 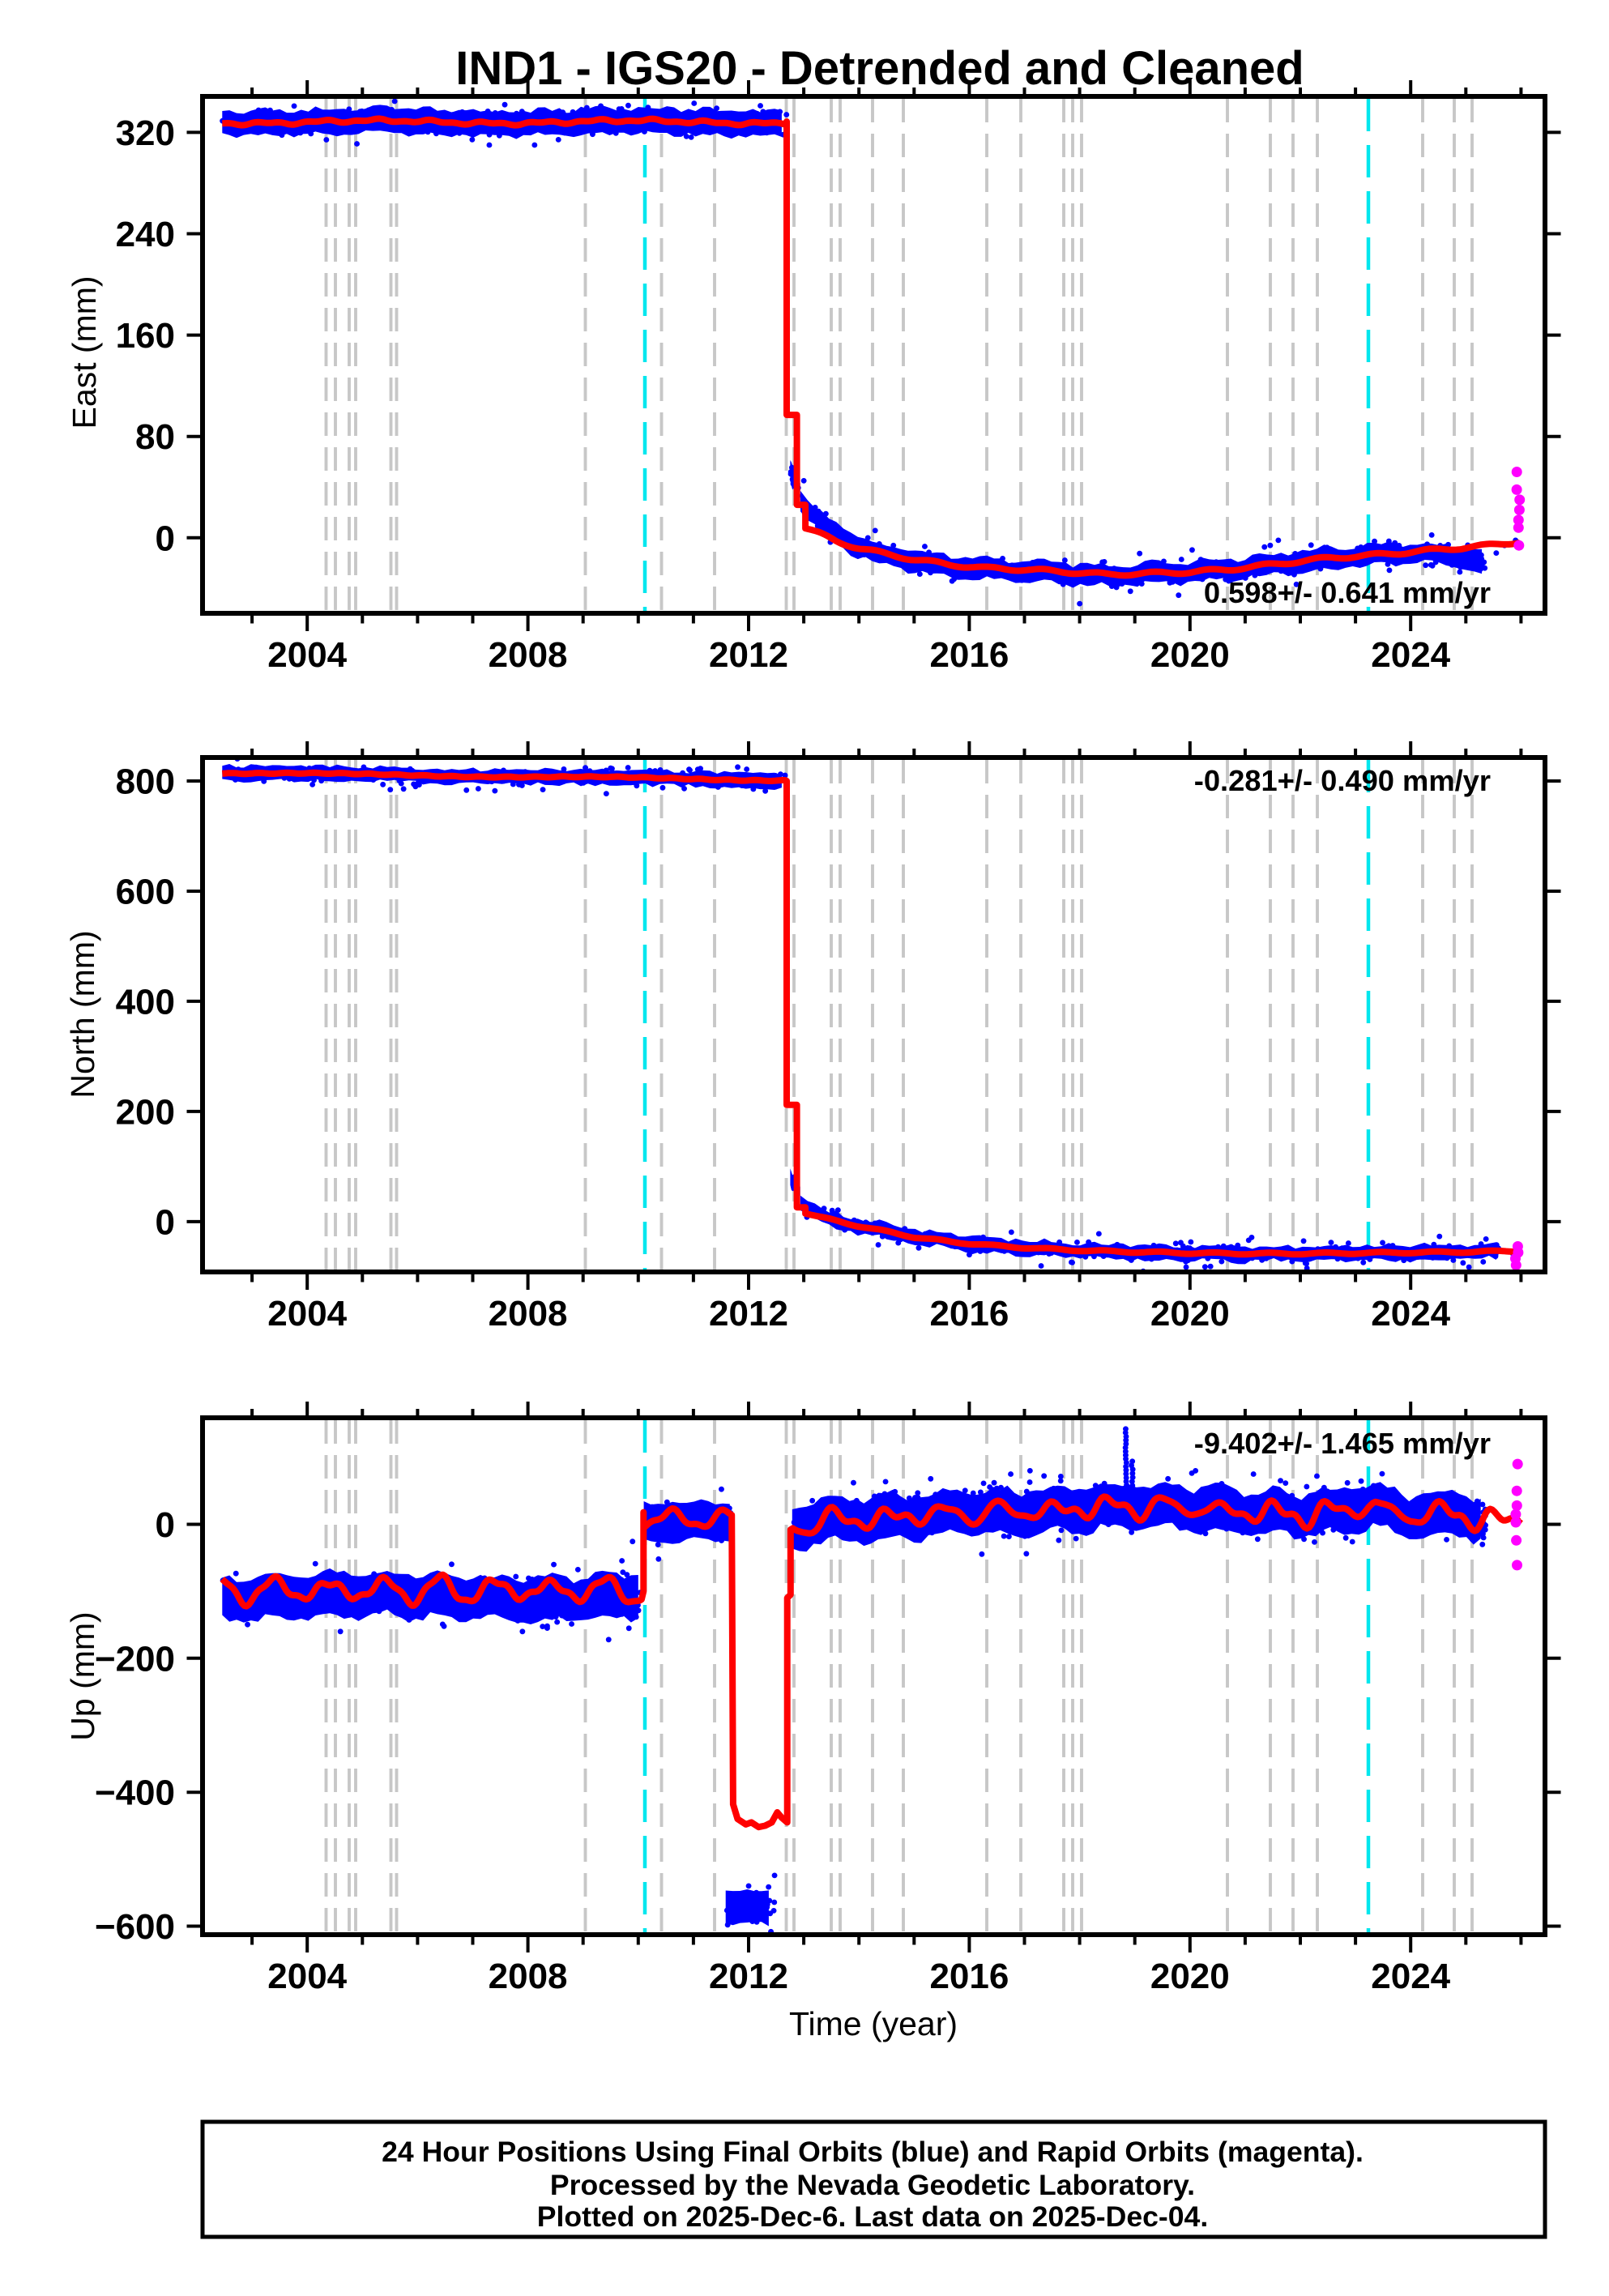 What do you see at coordinates (145, 234) in the screenshot?
I see `svg-text: 240` at bounding box center [145, 234].